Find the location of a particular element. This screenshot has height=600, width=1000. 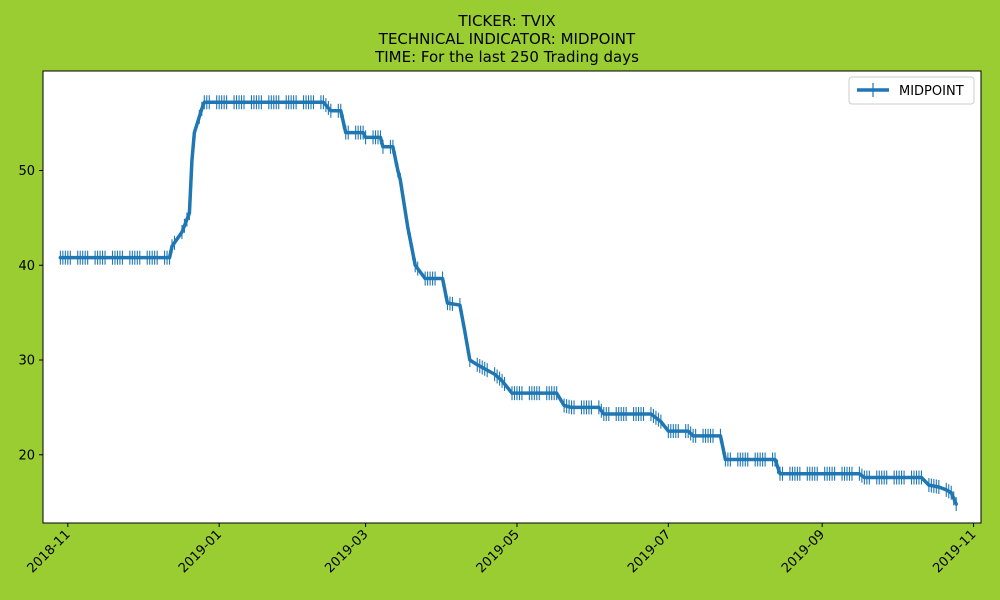

chart-title-line-3: TIME: For the last 250 Trading days is located at coordinates (506, 57).